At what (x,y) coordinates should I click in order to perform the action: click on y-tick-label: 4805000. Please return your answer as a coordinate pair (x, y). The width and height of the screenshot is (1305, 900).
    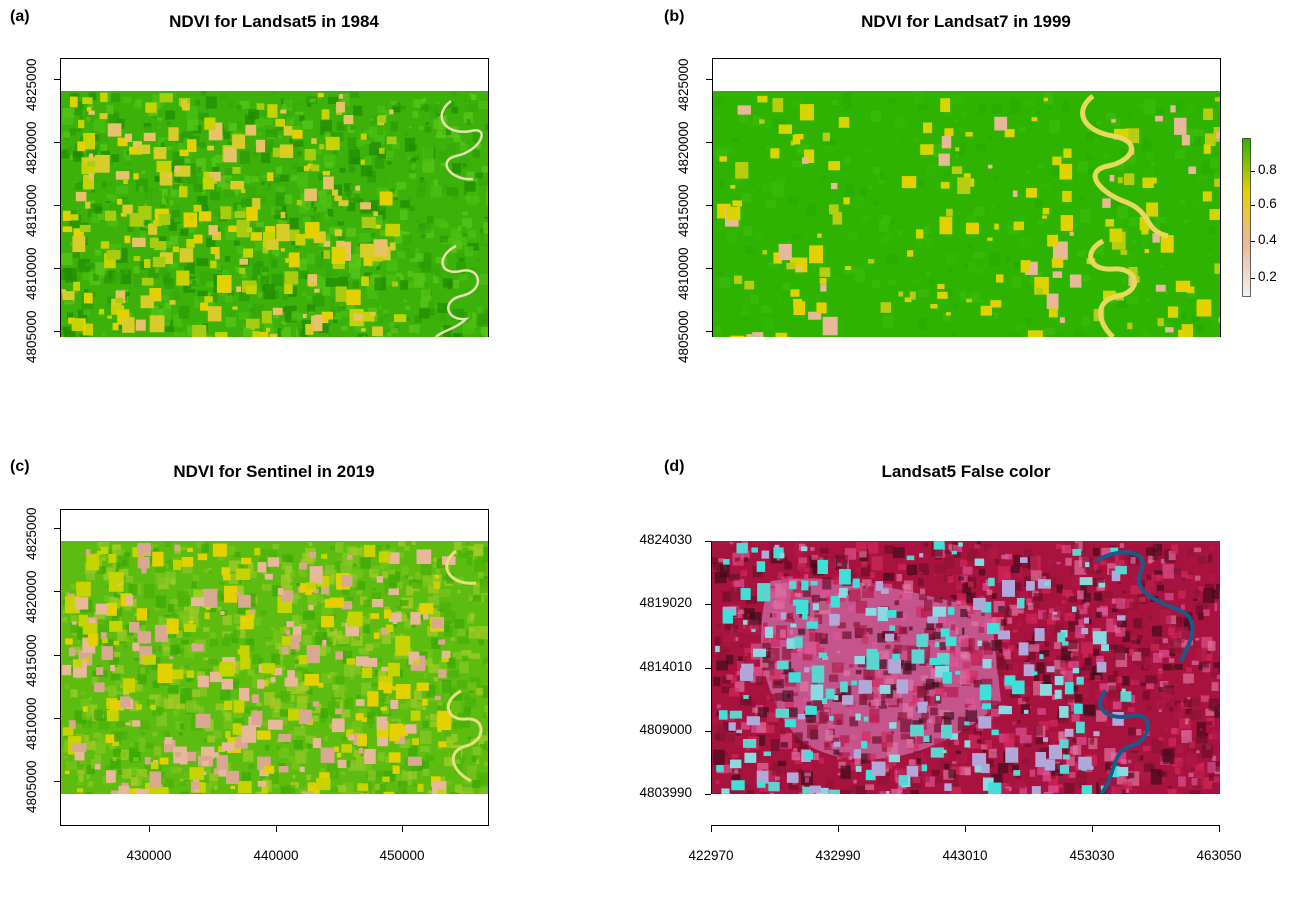
    Looking at the image, I should click on (31, 786).